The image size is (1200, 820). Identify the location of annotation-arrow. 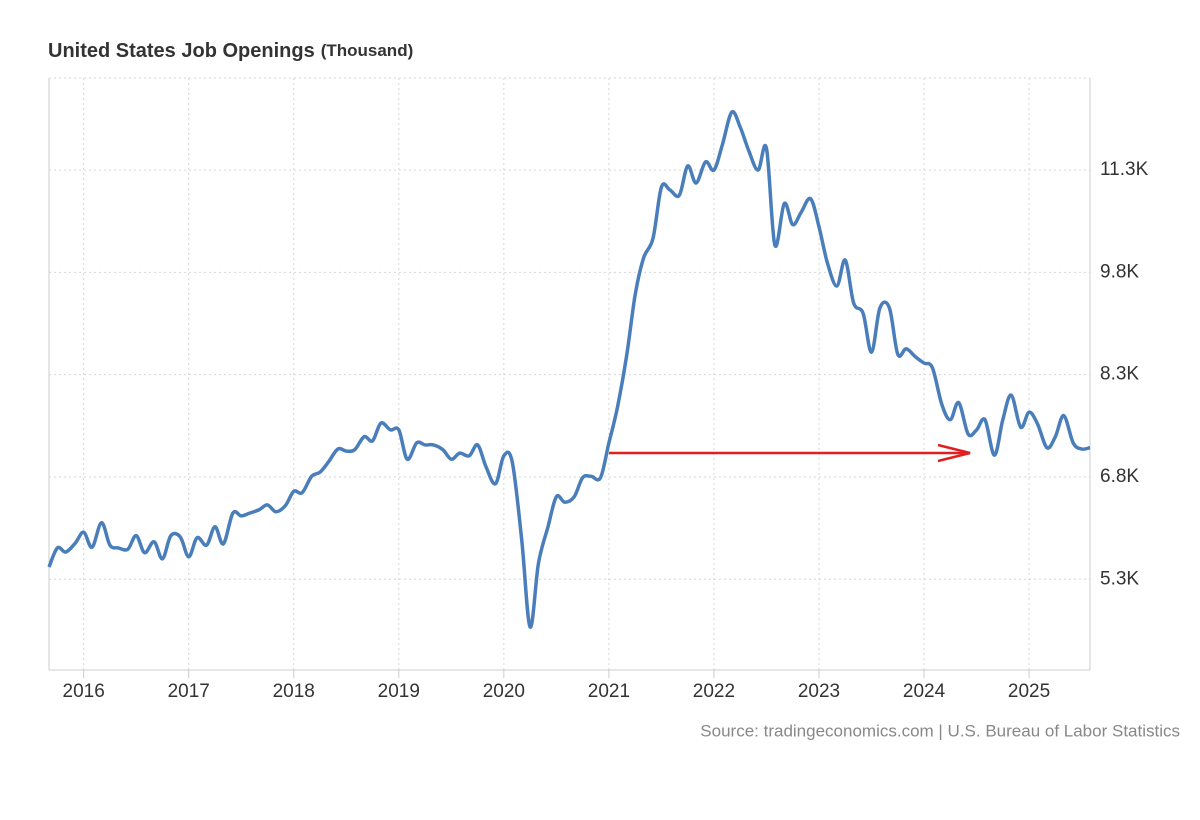
(790, 453).